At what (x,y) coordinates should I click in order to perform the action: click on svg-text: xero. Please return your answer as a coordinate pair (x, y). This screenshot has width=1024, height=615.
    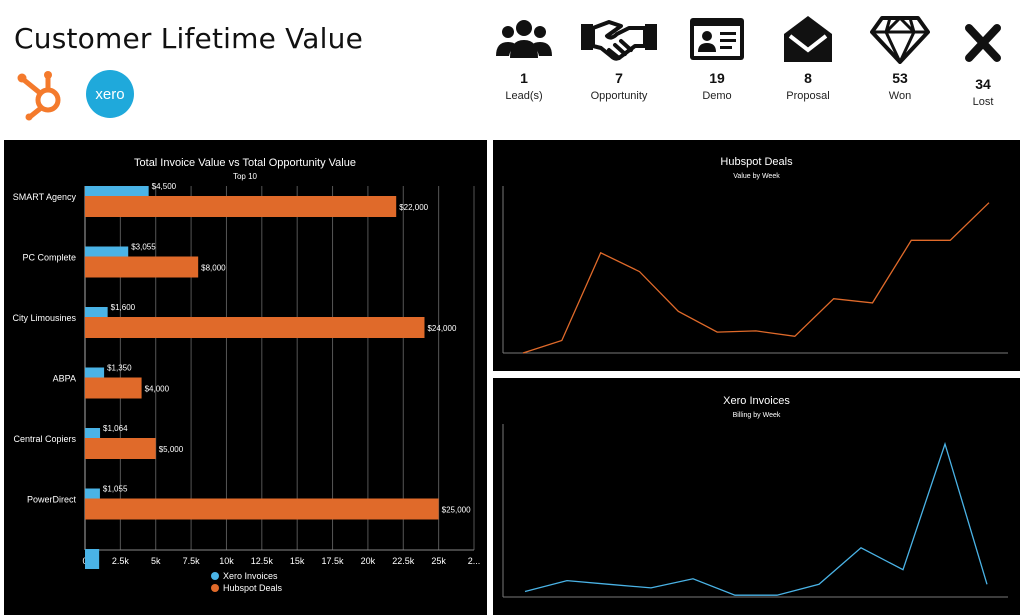
    Looking at the image, I should click on (109, 94).